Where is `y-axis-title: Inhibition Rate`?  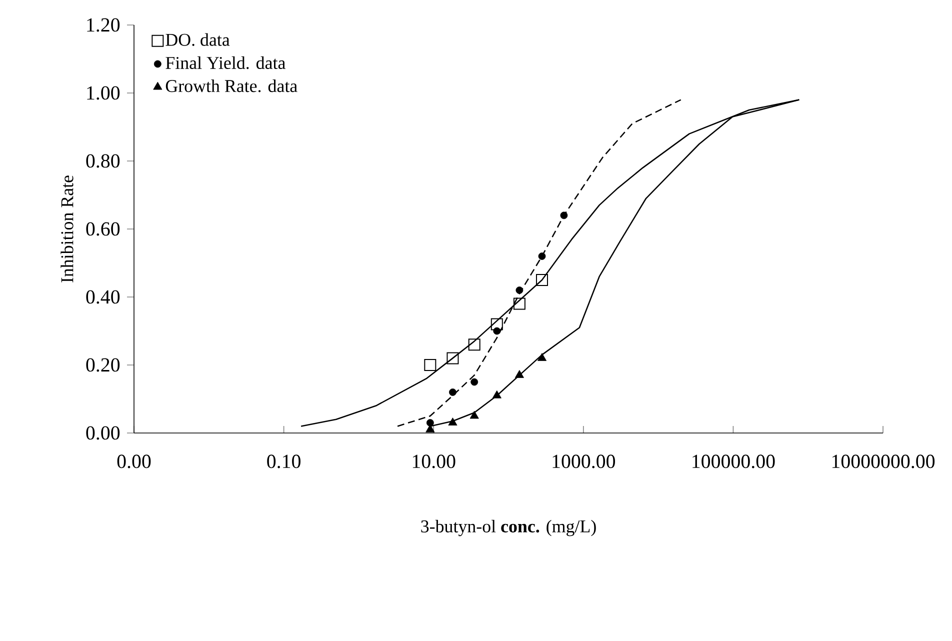 y-axis-title: Inhibition Rate is located at coordinates (67, 229).